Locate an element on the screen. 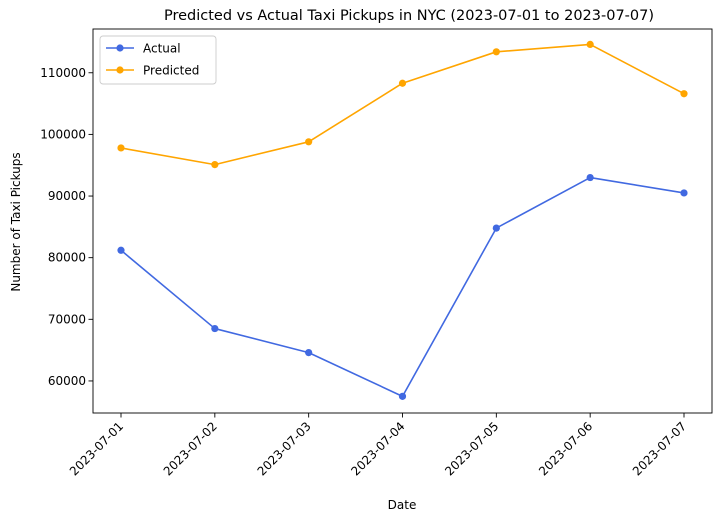 This screenshot has width=727, height=521. y-tick-label: 90000 is located at coordinates (67, 196).